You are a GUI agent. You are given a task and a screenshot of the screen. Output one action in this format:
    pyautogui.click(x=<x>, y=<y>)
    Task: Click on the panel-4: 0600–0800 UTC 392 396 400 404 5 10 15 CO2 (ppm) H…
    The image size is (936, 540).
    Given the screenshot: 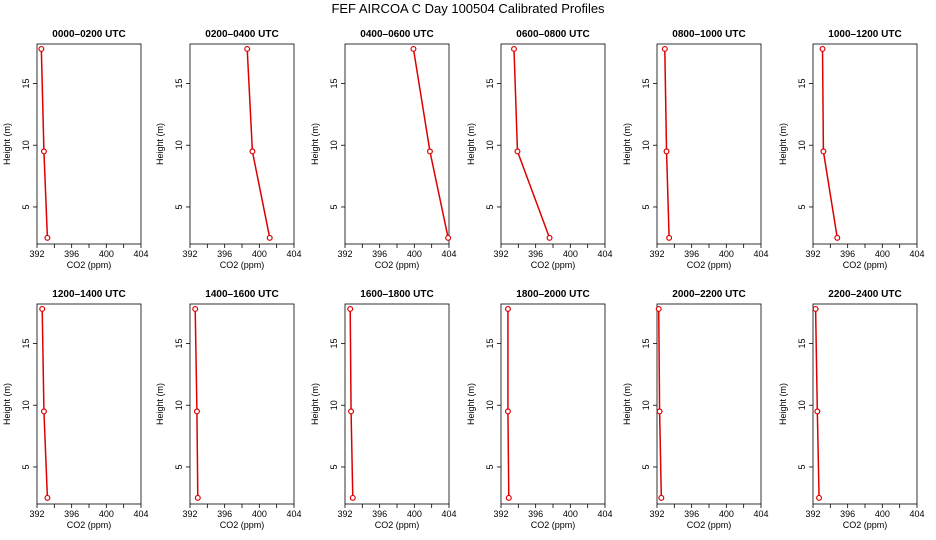 What is the action you would take?
    pyautogui.click(x=539, y=149)
    